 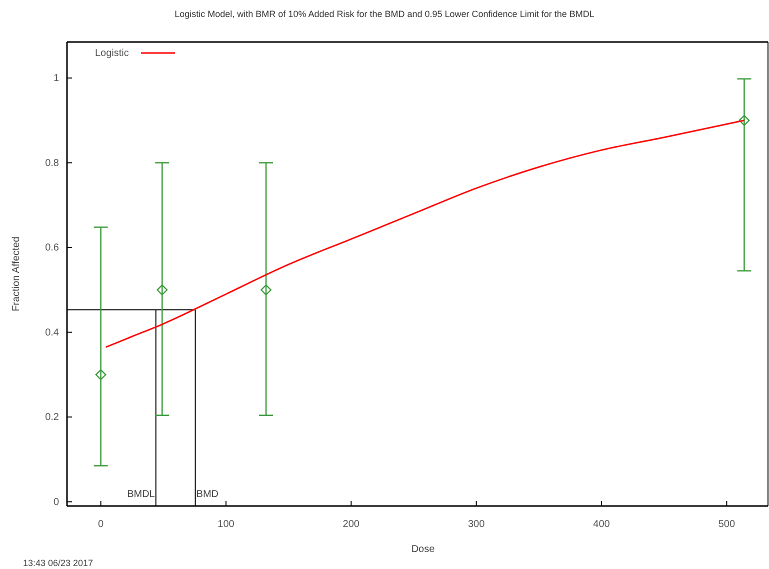 What do you see at coordinates (601, 524) in the screenshot?
I see `x-tick-label: 400` at bounding box center [601, 524].